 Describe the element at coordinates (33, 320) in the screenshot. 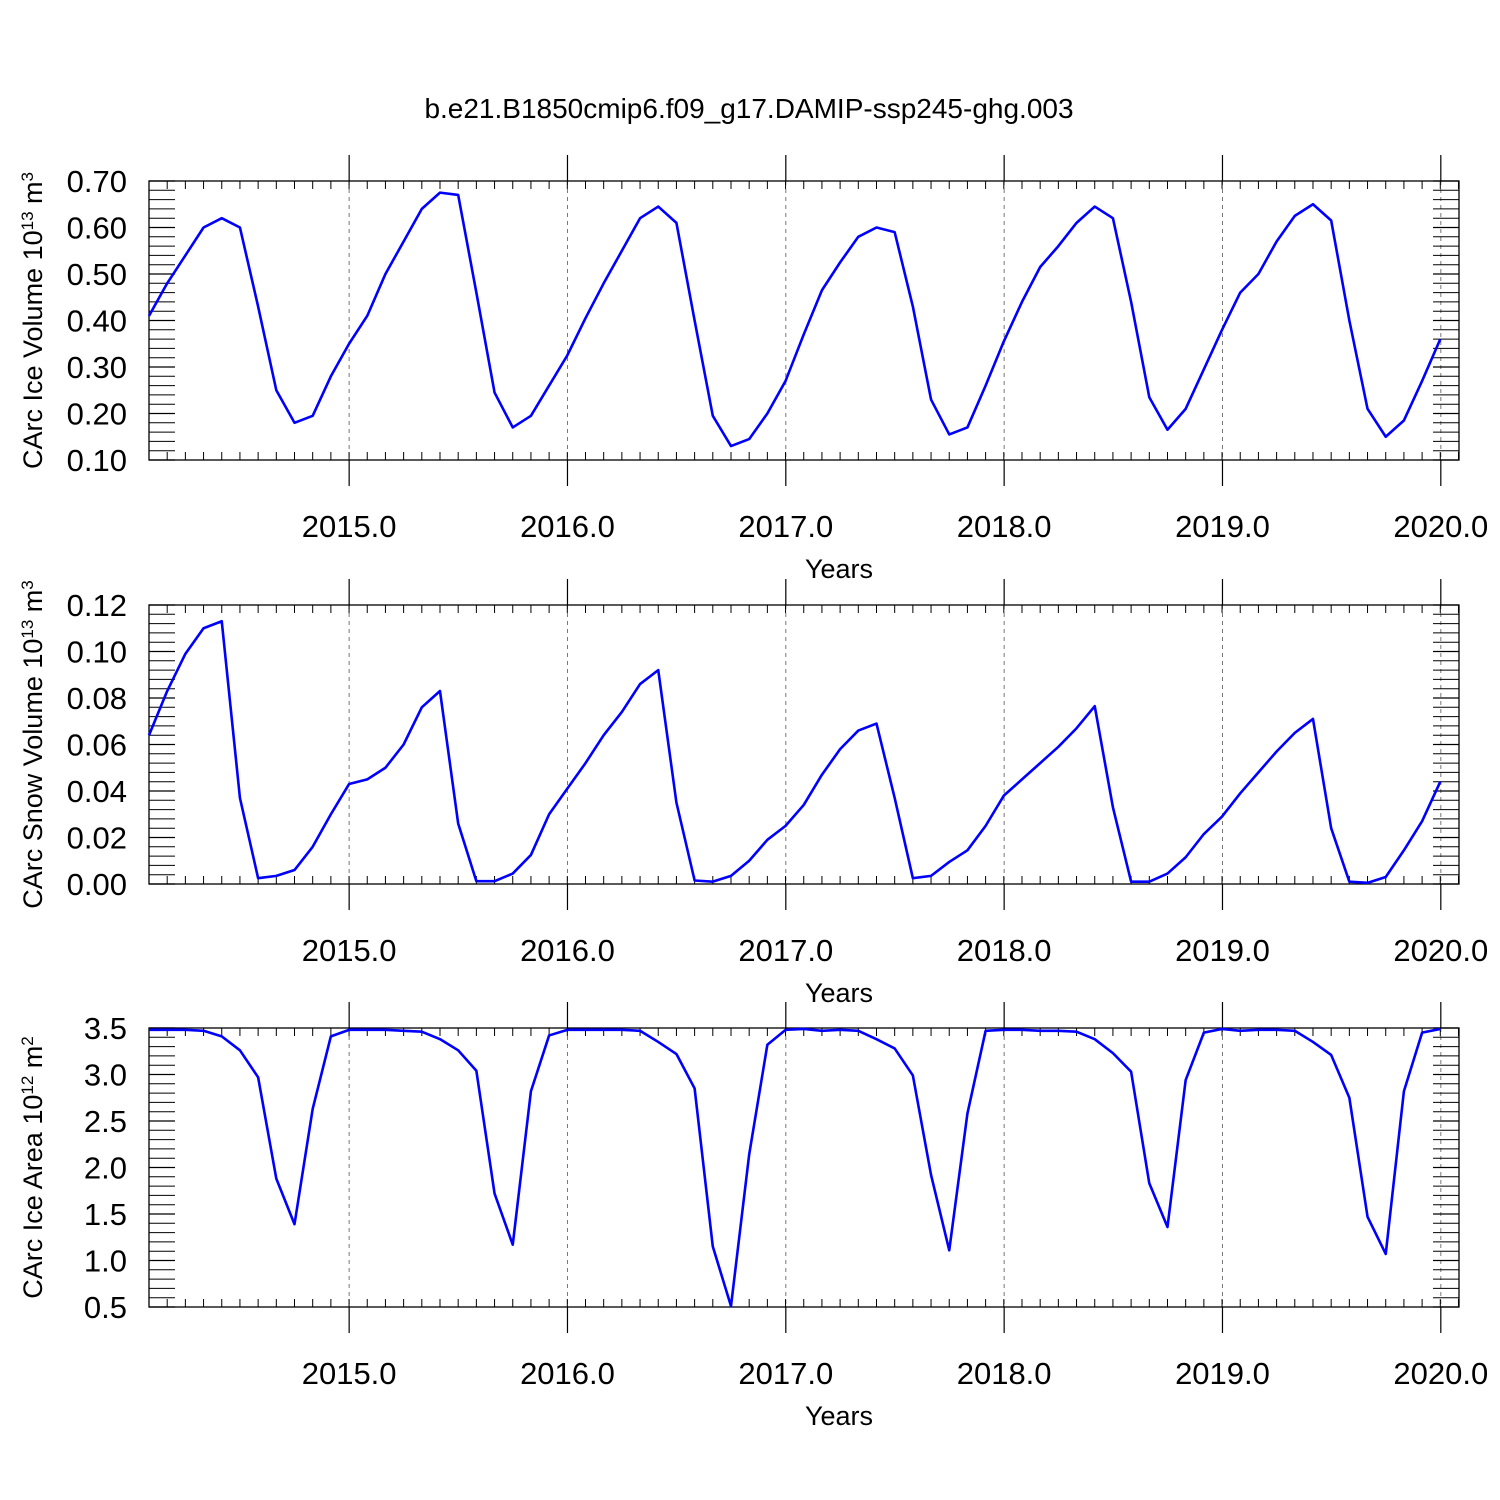

I see `y-axis-label: CArc Ice Volume 1013 m3` at that location.